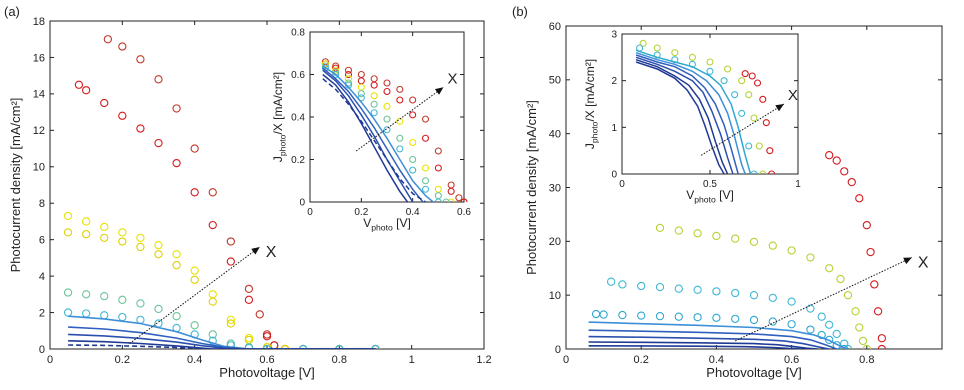 The image size is (964, 390). Describe the element at coordinates (439, 91) in the screenshot. I see `inset-trend-arrow-head` at that location.